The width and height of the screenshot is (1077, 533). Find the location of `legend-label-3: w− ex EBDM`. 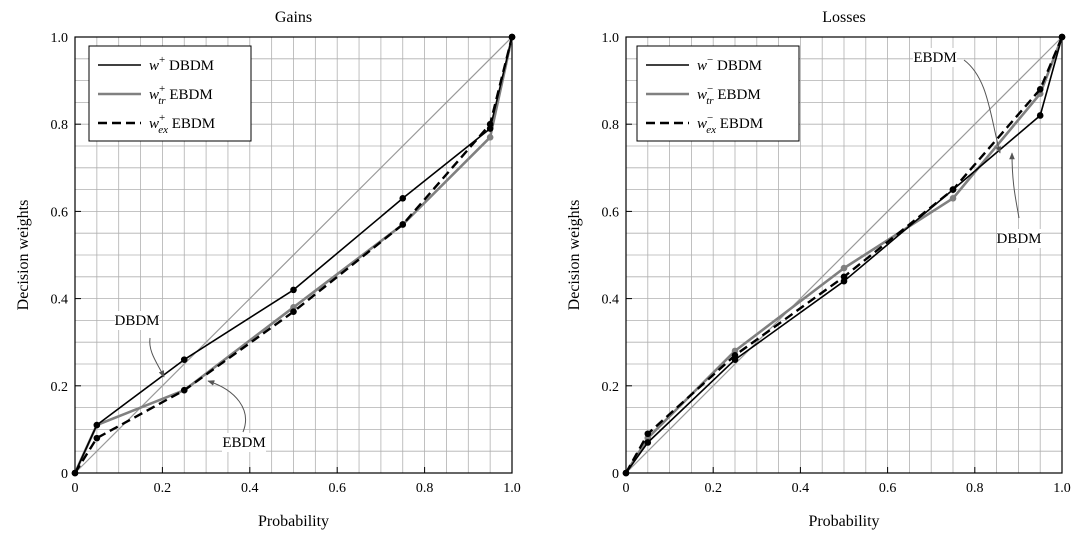

legend-label-3: w− ex EBDM is located at coordinates (730, 124).